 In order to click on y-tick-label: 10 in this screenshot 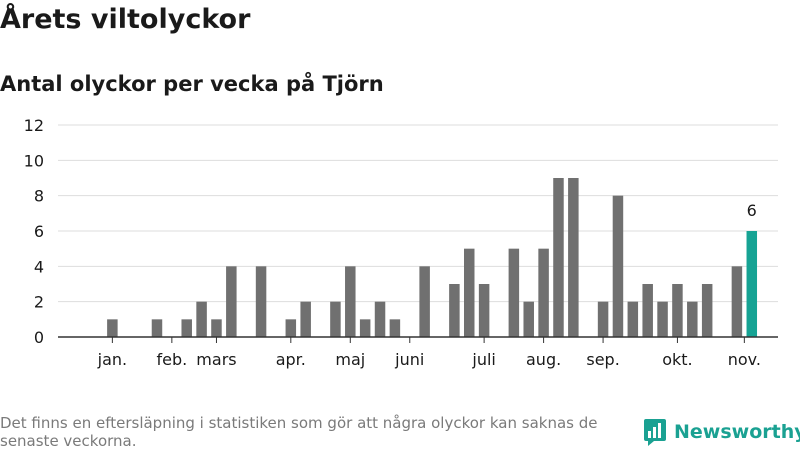, I will do `click(34, 160)`.